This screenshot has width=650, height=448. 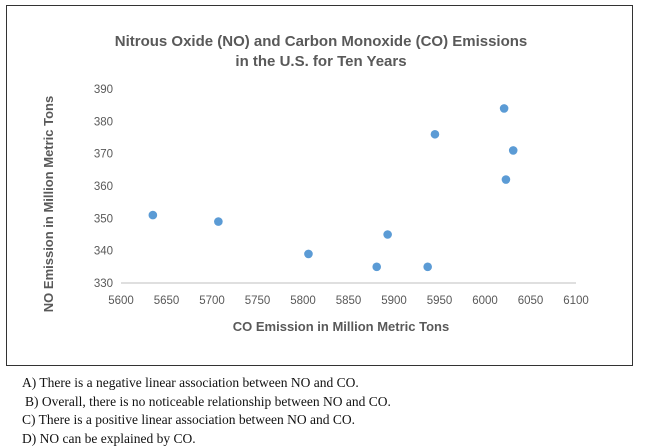 What do you see at coordinates (576, 301) in the screenshot?
I see `x-tick-label: 6100` at bounding box center [576, 301].